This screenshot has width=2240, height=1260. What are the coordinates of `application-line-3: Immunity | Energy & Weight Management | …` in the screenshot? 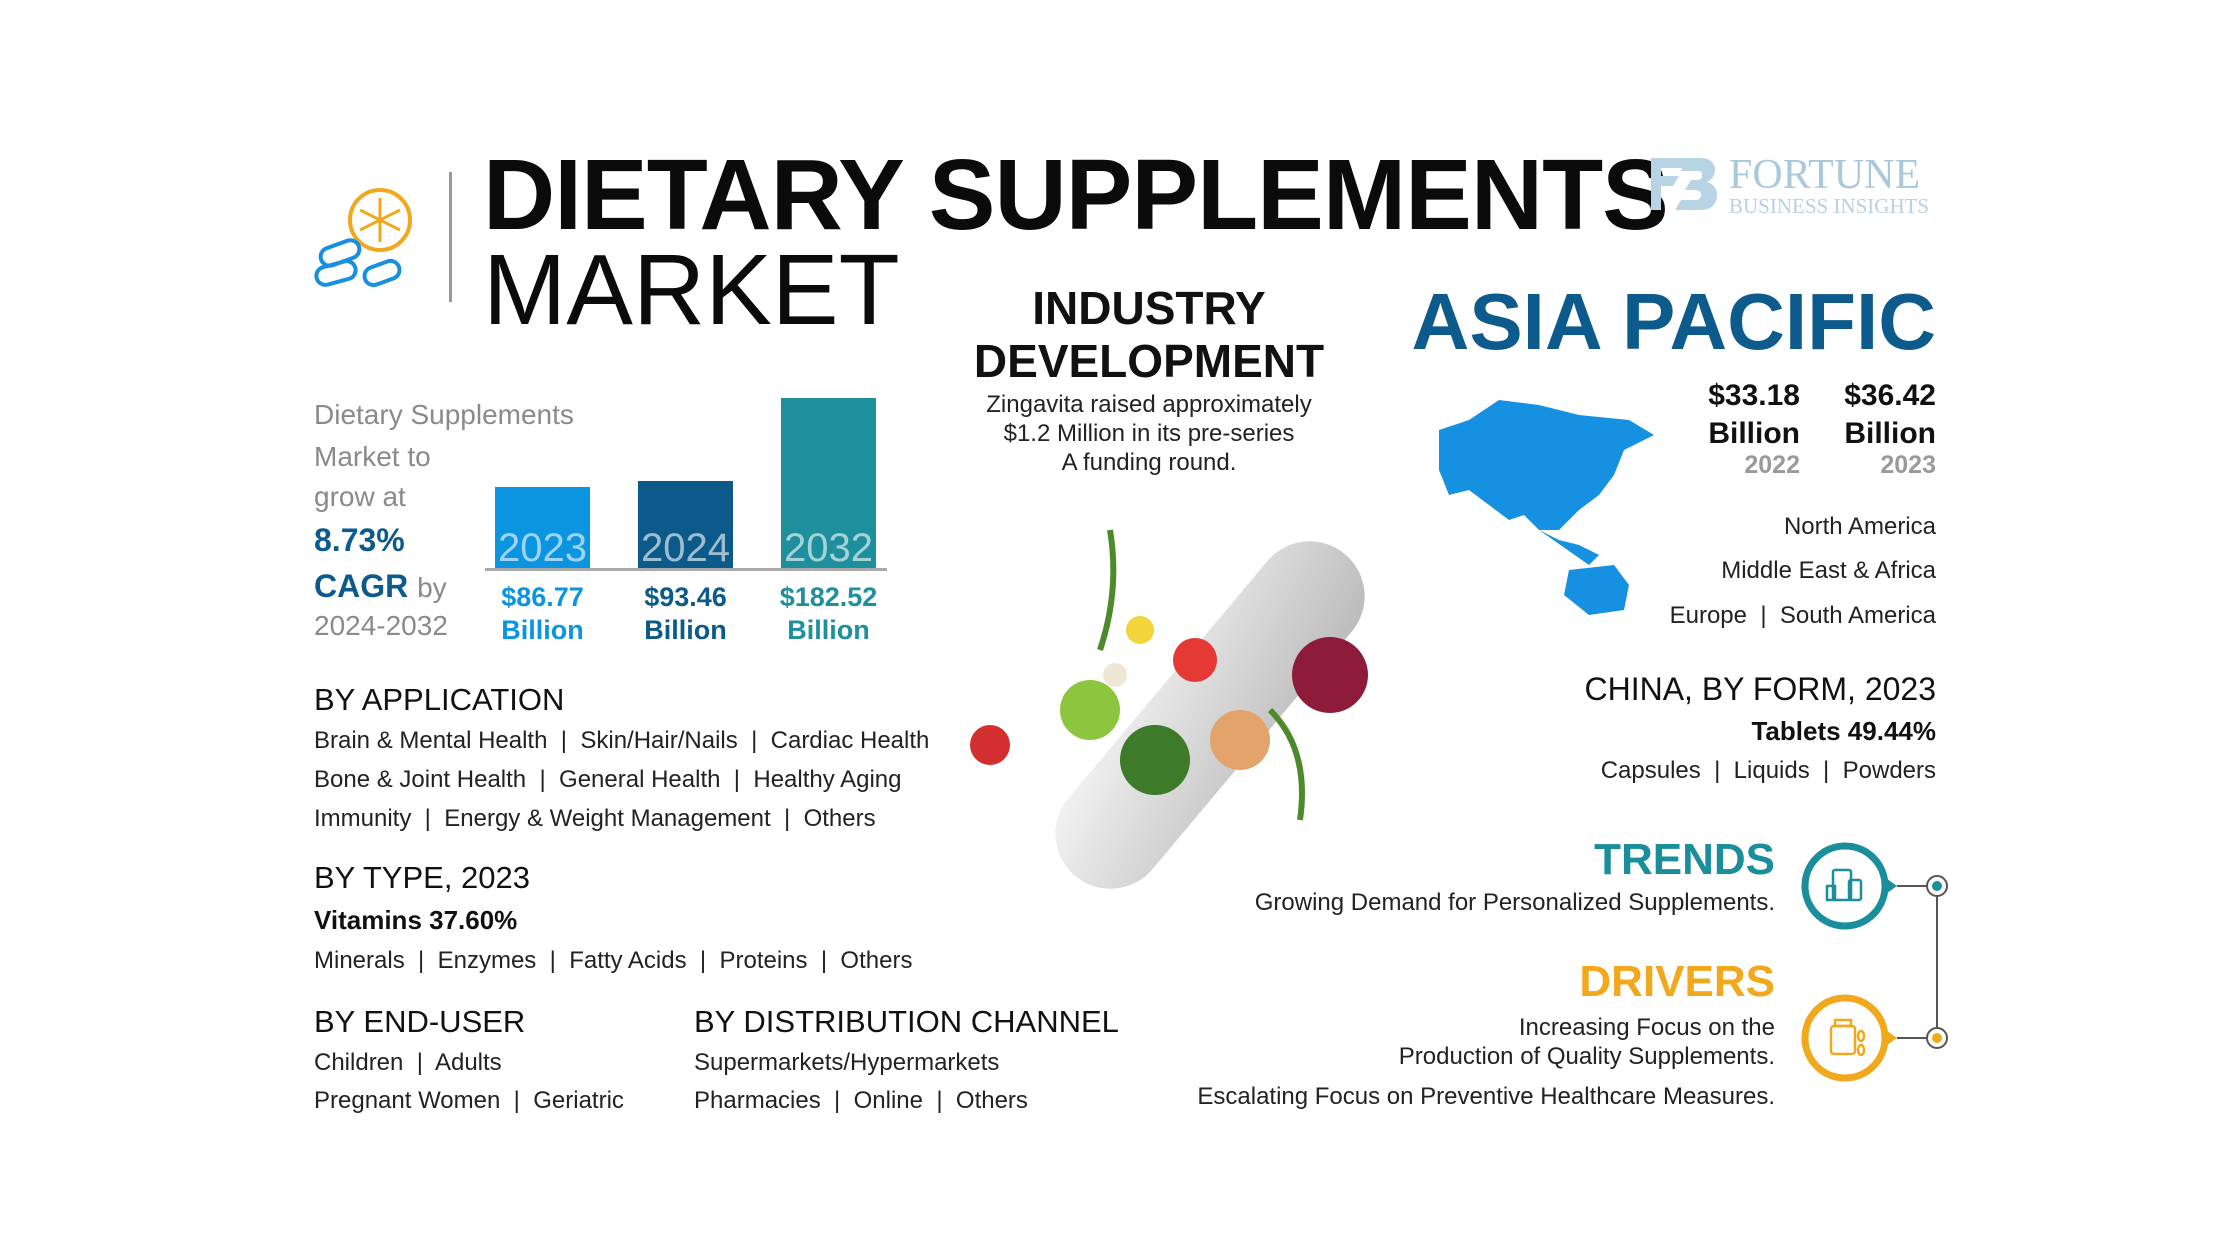 It's located at (595, 818).